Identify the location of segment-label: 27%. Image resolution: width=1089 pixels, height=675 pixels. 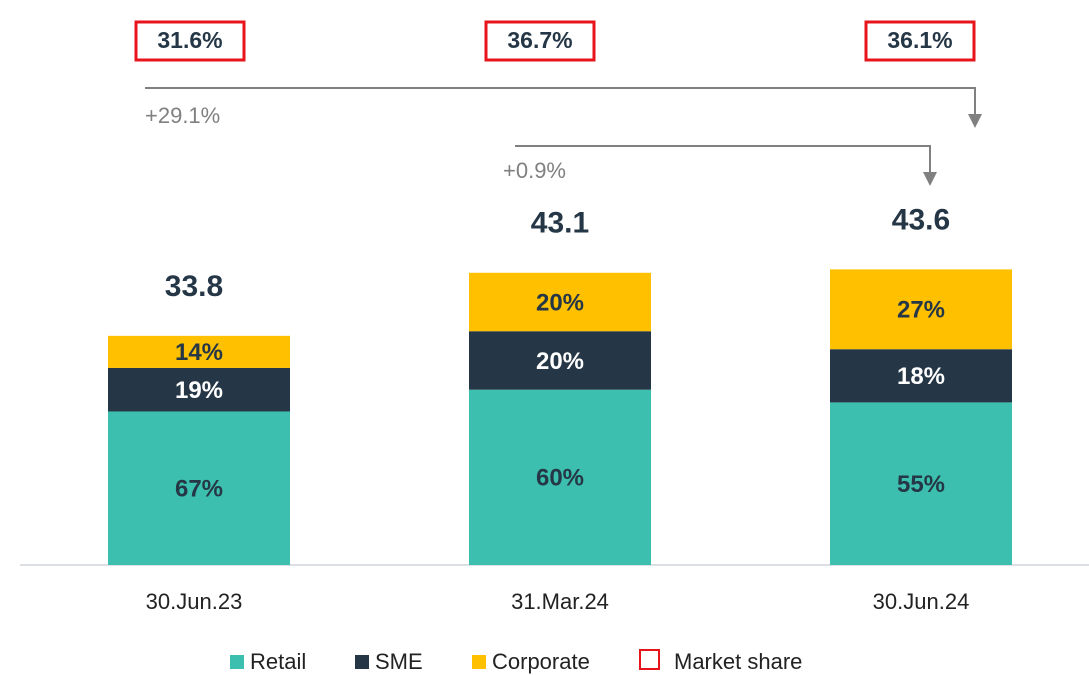
(921, 310).